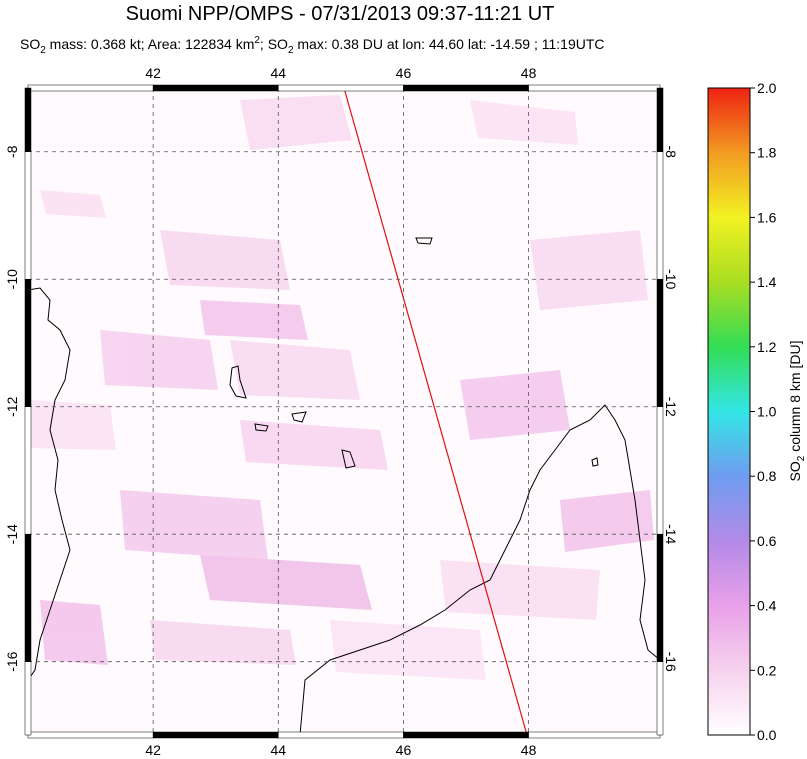  What do you see at coordinates (767, 88) in the screenshot?
I see `colorbar-tick-label: 2.0` at bounding box center [767, 88].